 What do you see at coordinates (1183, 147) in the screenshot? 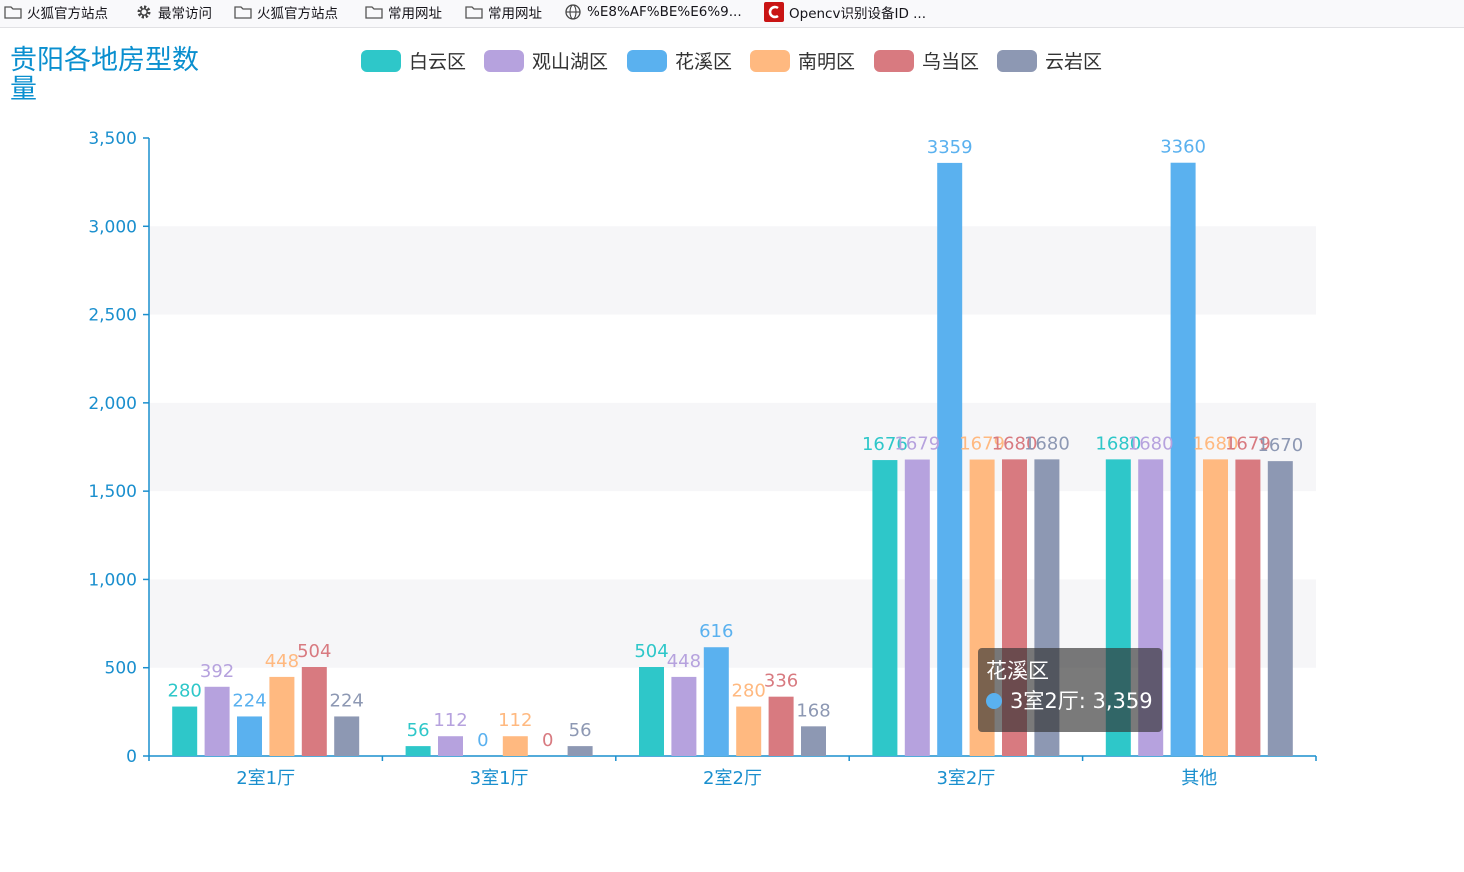
I see `data-label: 3360` at bounding box center [1183, 147].